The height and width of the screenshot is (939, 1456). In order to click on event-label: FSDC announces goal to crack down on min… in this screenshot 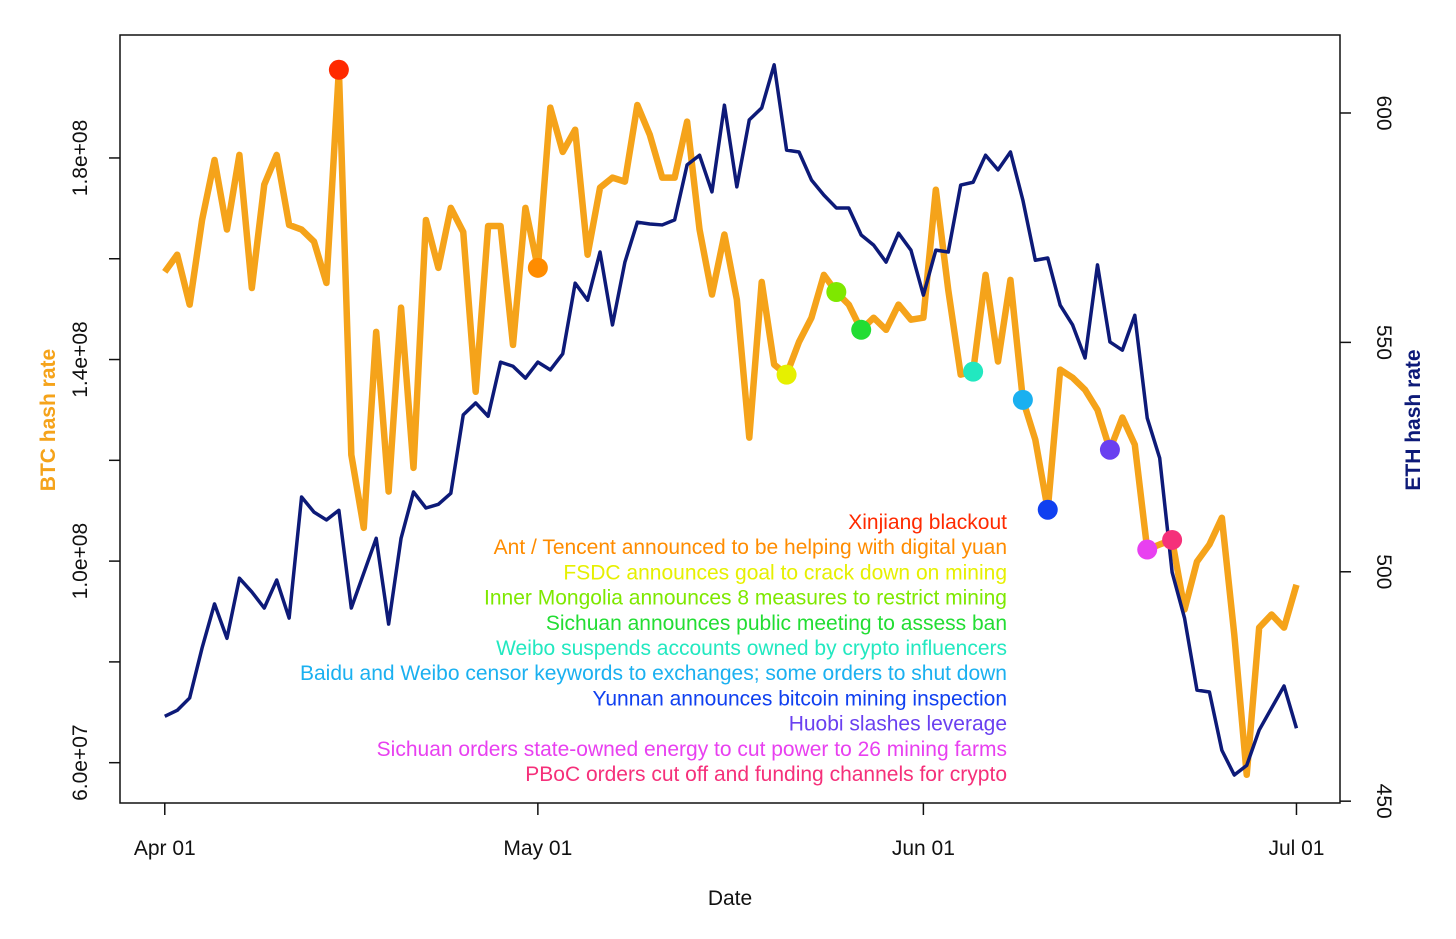, I will do `click(785, 572)`.